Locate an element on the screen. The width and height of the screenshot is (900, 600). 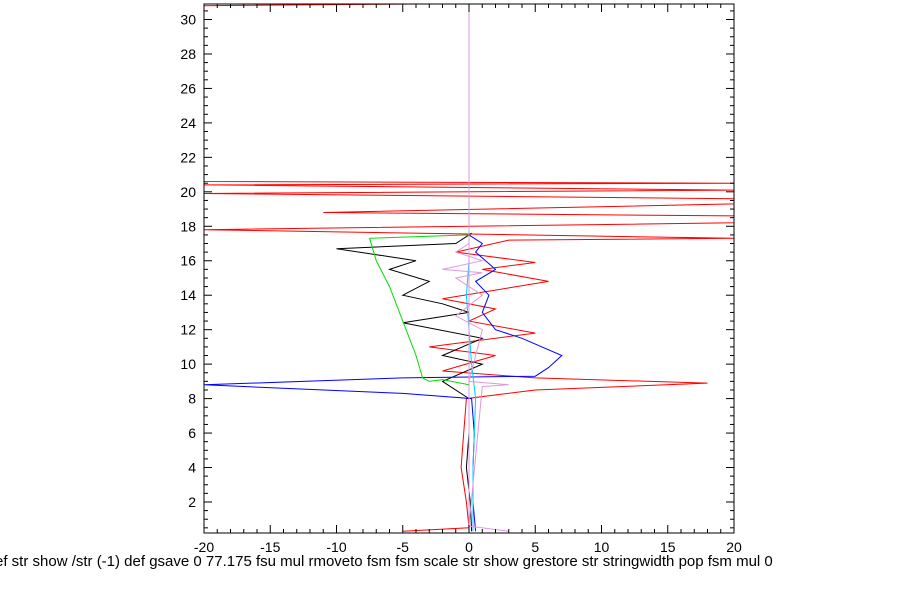
y-tick-label: 22 is located at coordinates (188, 157).